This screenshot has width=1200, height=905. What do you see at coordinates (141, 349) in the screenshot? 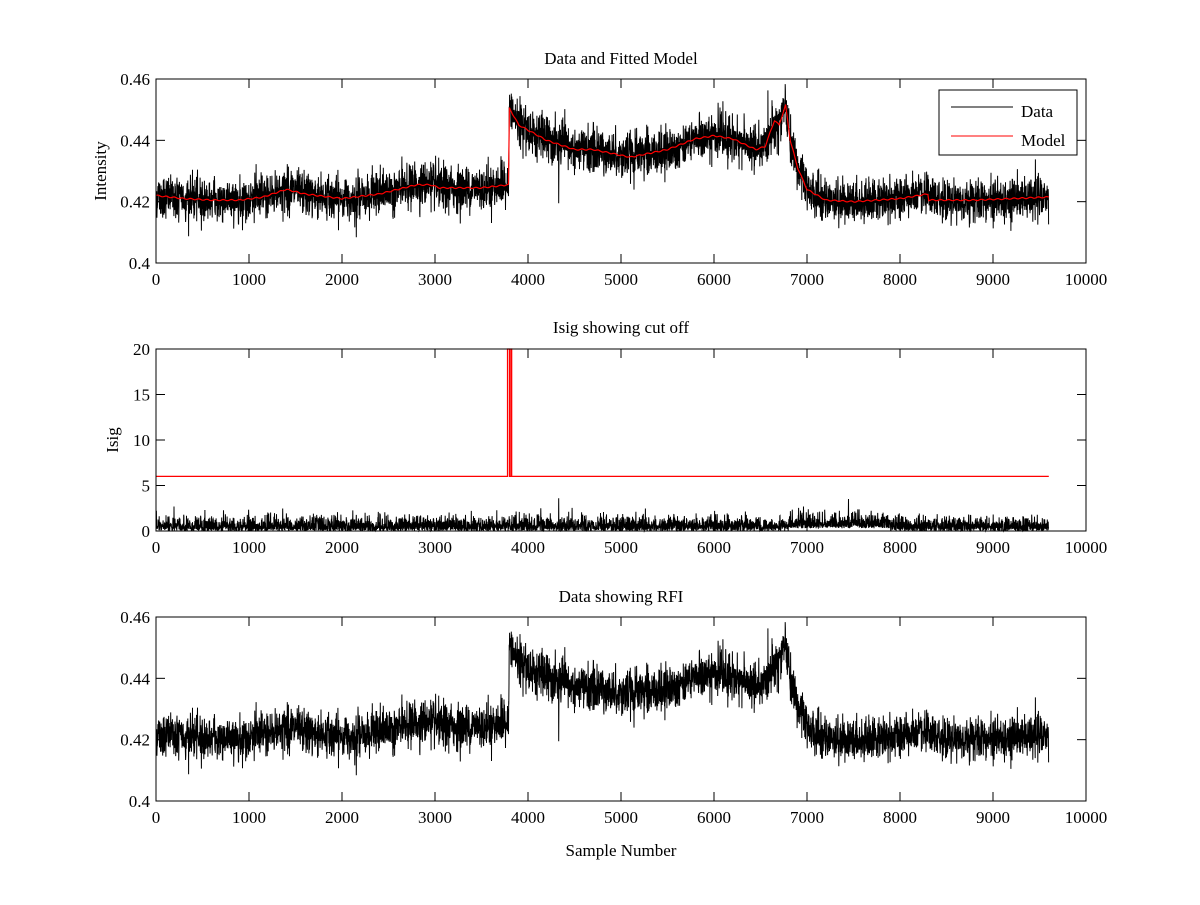
I see `y-tick-label: 20` at bounding box center [141, 349].